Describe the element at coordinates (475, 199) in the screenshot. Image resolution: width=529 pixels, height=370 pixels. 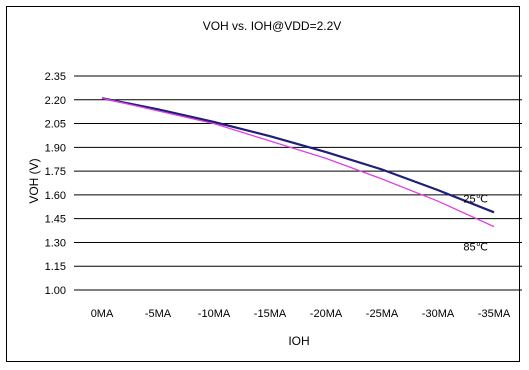
I see `series-label-0: 25℃` at that location.